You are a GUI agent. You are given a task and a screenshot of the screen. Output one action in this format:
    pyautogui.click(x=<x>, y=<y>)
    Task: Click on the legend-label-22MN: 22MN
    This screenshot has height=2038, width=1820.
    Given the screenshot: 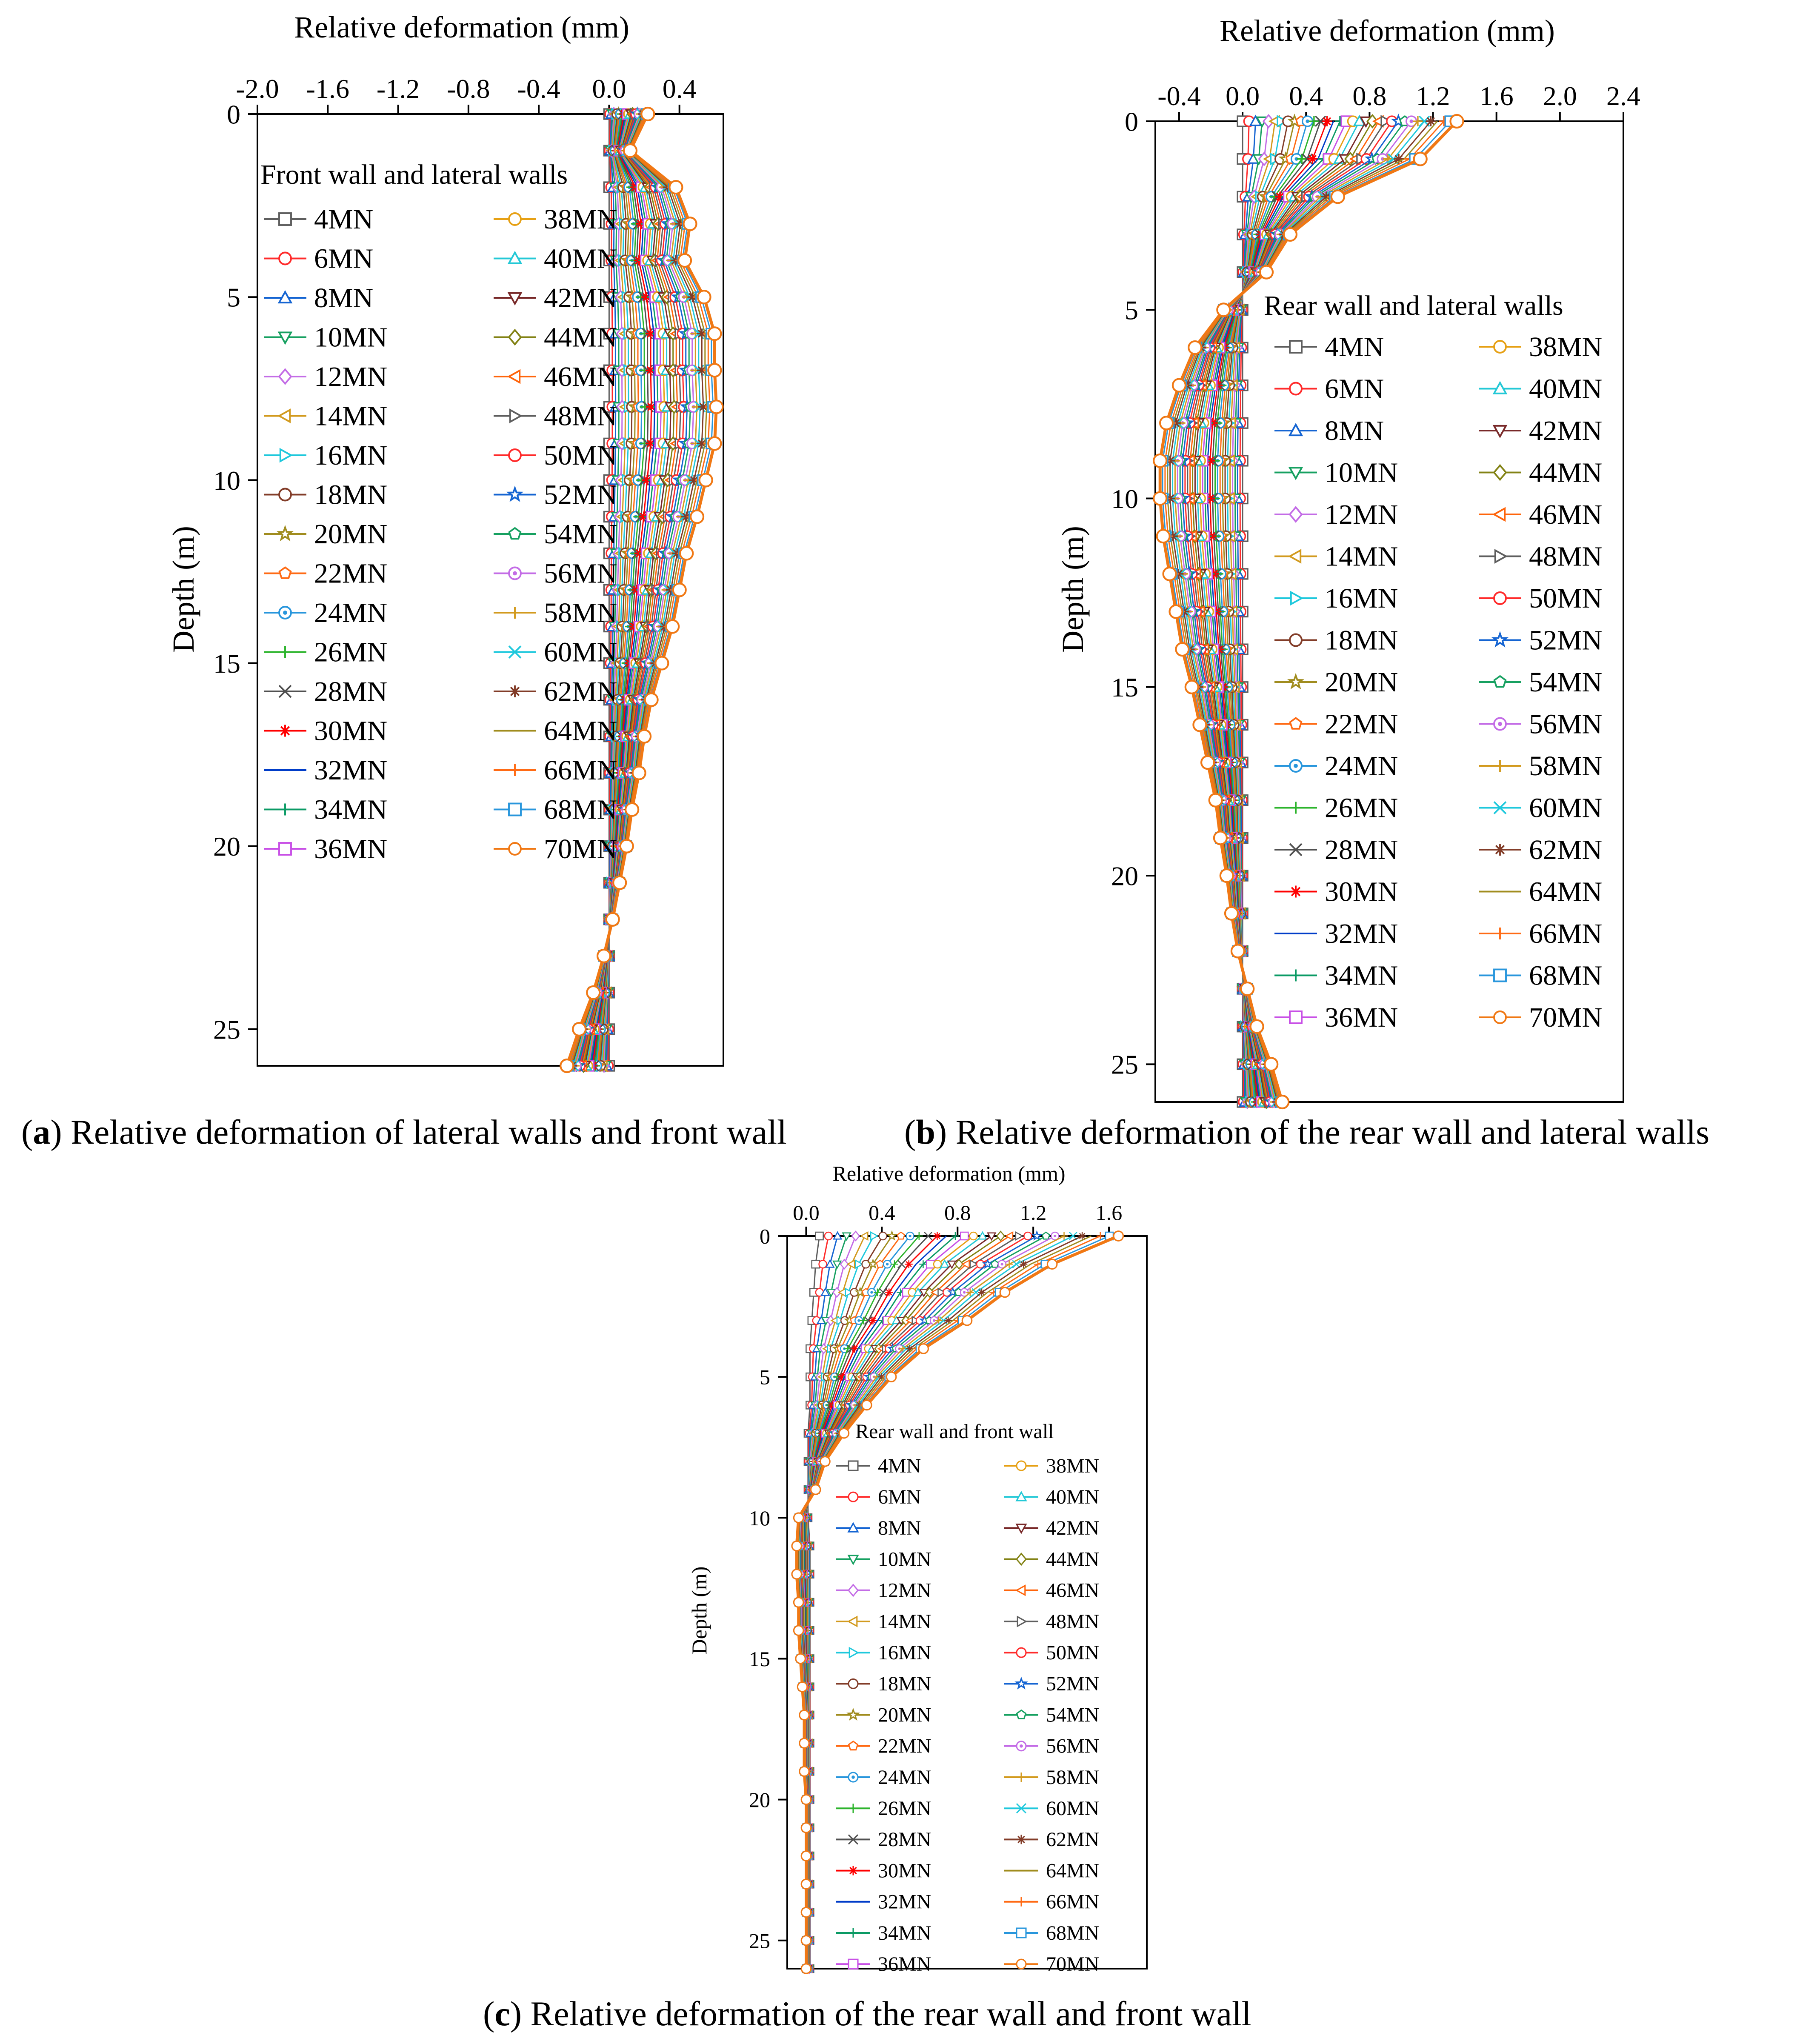 What is the action you would take?
    pyautogui.click(x=905, y=1747)
    